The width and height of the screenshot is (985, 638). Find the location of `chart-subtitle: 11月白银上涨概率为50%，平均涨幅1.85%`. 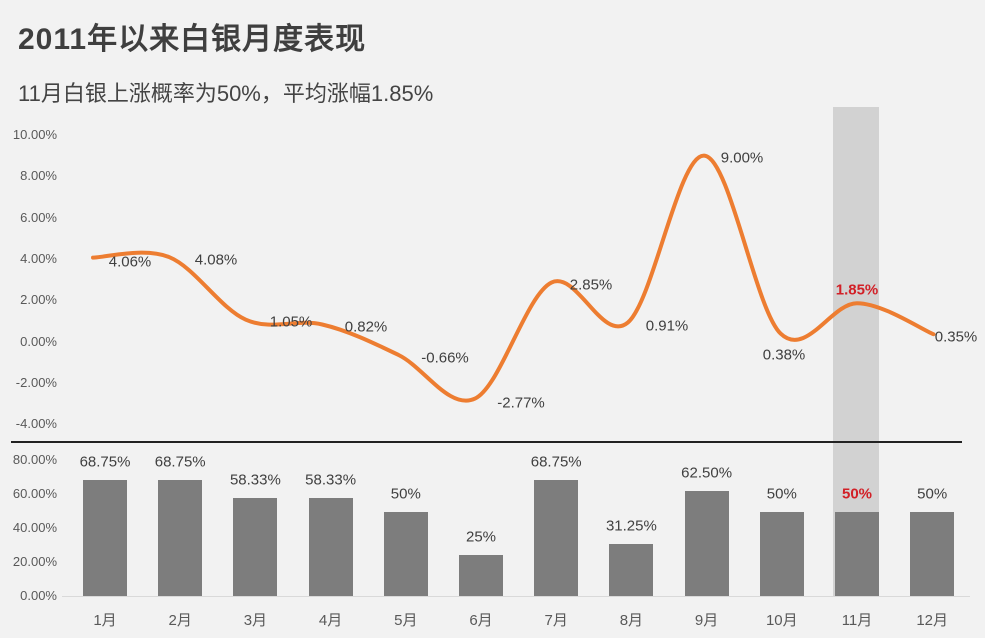

chart-subtitle: 11月白银上涨概率为50%，平均涨幅1.85% is located at coordinates (226, 93).